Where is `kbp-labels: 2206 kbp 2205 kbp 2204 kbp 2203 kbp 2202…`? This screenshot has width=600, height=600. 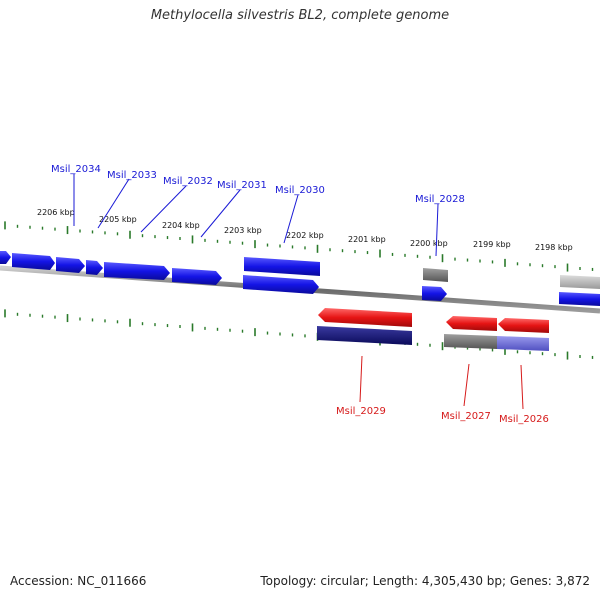
kbp-labels: 2206 kbp 2205 kbp 2204 kbp 2203 kbp 2202… is located at coordinates (305, 230).